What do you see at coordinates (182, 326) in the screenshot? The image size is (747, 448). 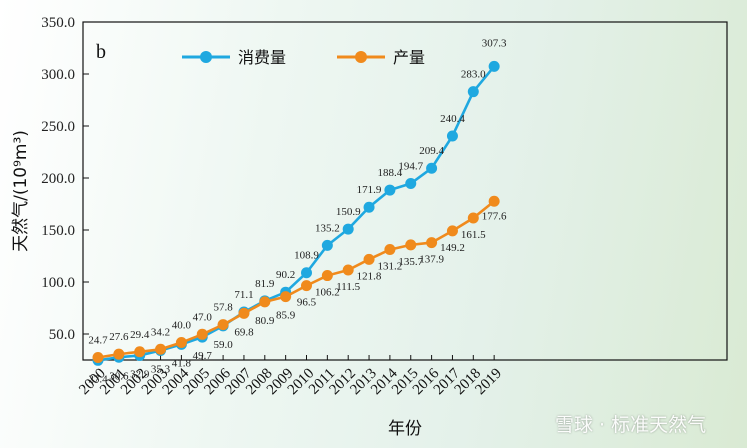 I see `data-label-consumption: 40.0` at bounding box center [182, 326].